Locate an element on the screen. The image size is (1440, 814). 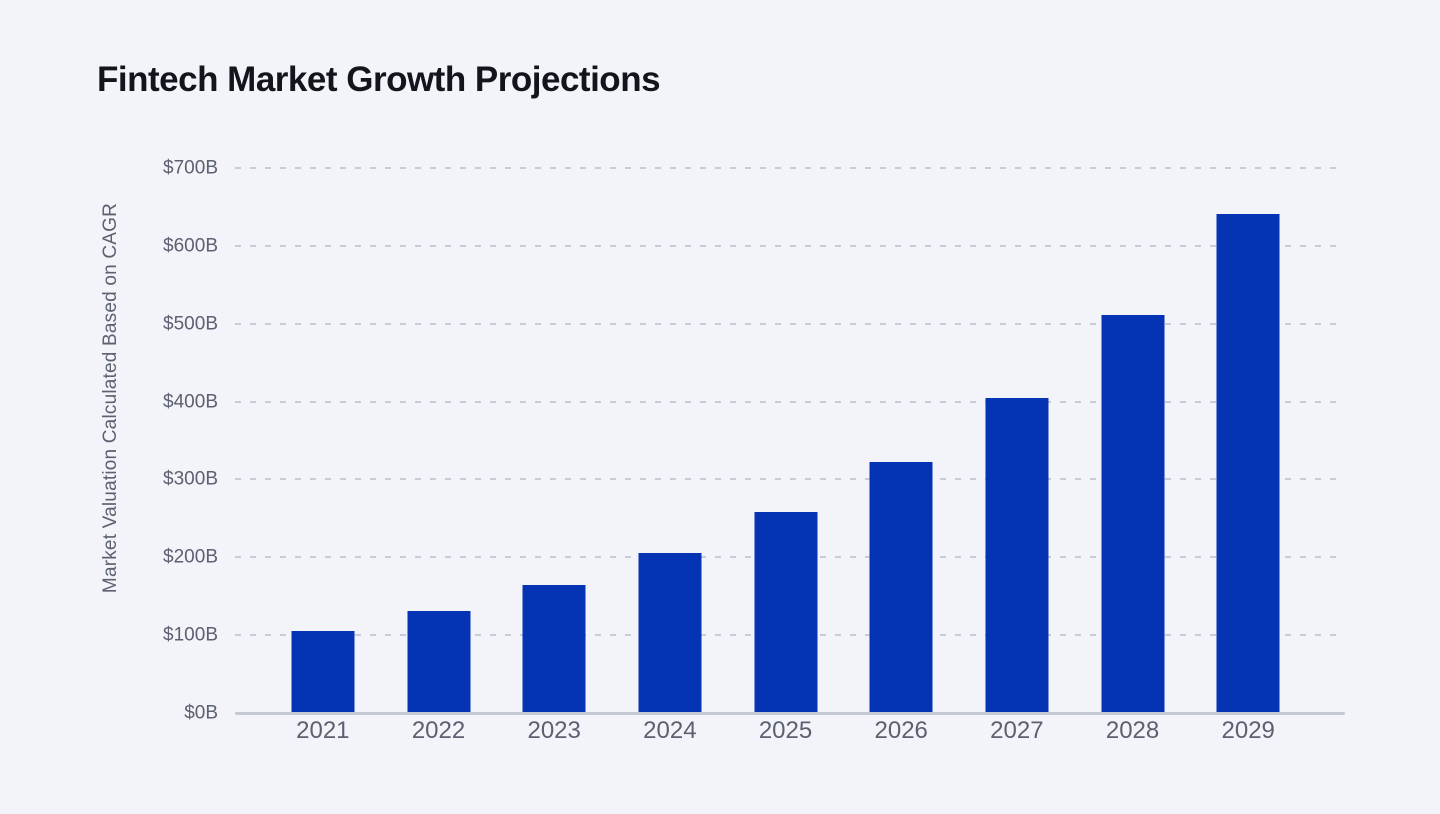
bar-band-2028 is located at coordinates (1133, 440).